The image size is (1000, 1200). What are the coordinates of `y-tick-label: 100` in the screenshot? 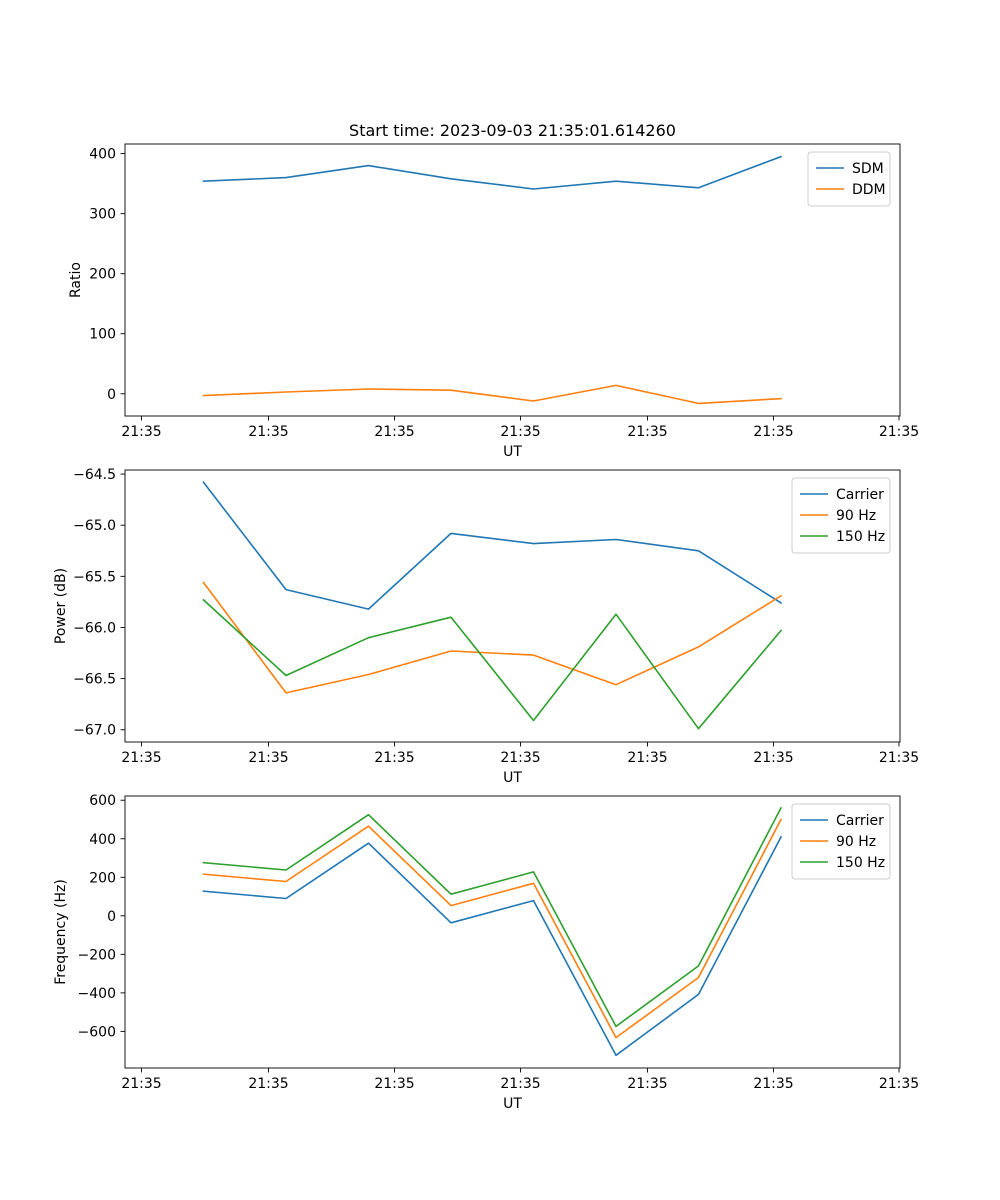 It's located at (102, 335).